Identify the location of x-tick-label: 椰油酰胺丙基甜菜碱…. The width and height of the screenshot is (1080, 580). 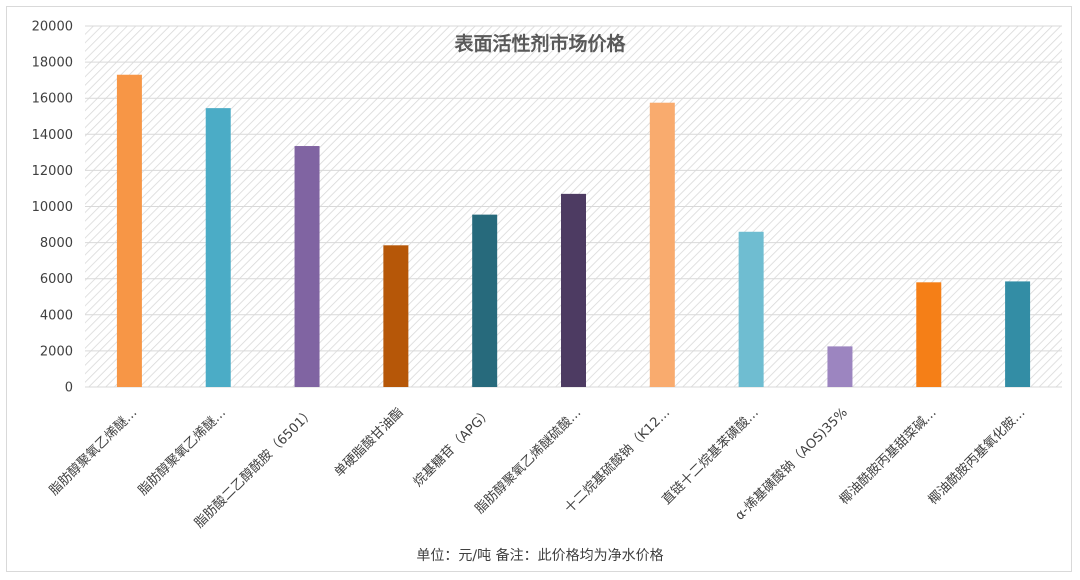
(887, 456).